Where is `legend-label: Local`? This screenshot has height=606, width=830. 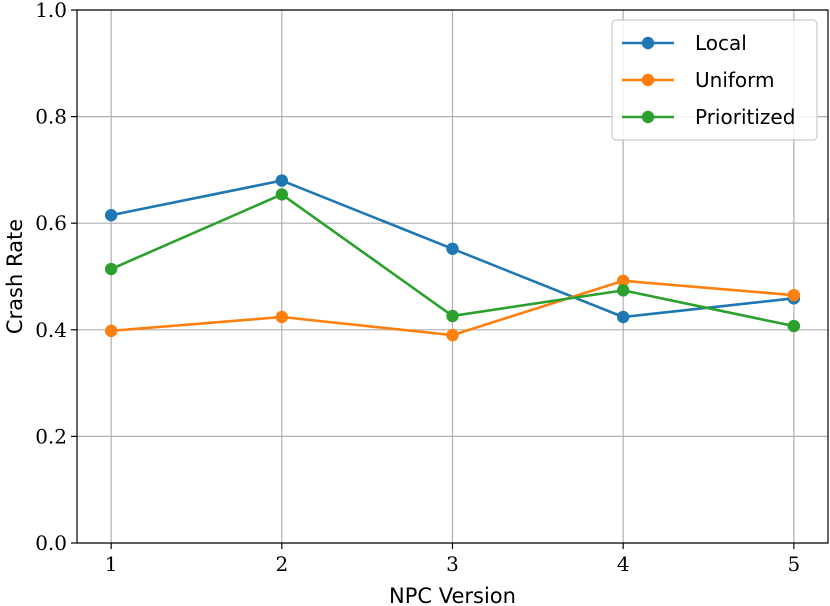 legend-label: Local is located at coordinates (721, 43).